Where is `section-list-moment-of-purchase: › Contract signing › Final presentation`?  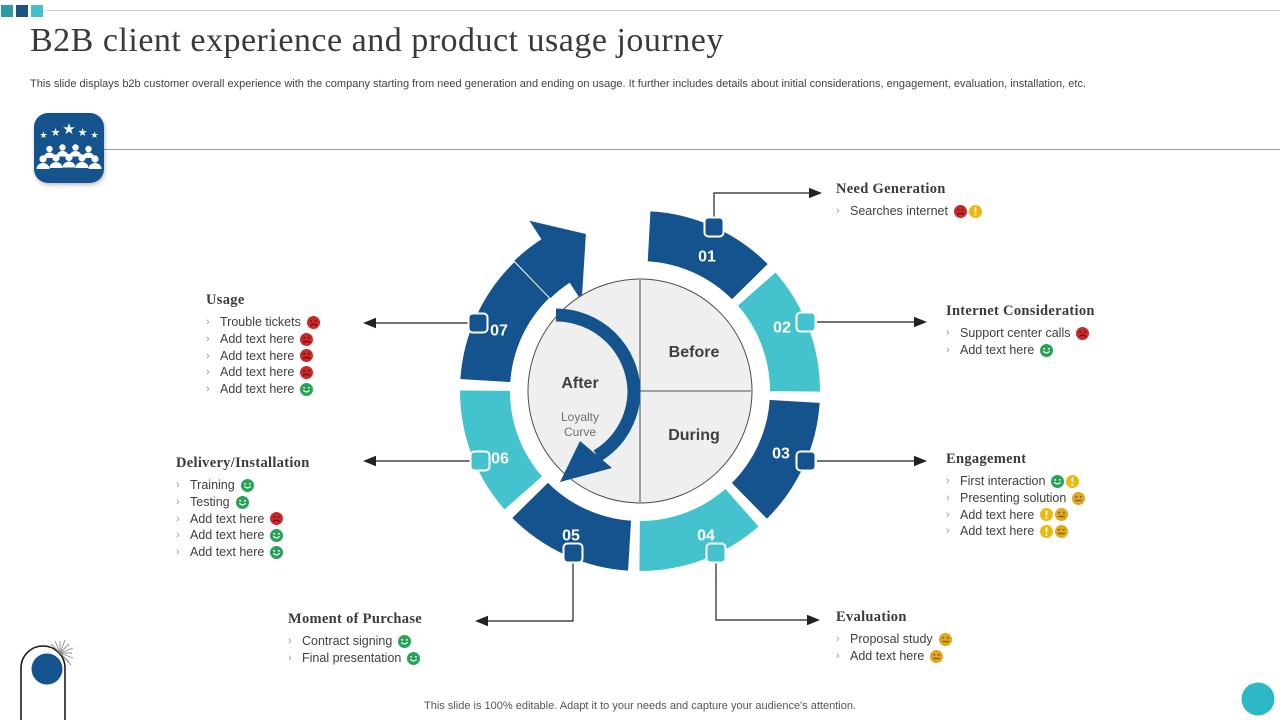
section-list-moment-of-purchase: › Contract signing › Final presentation is located at coordinates (355, 650).